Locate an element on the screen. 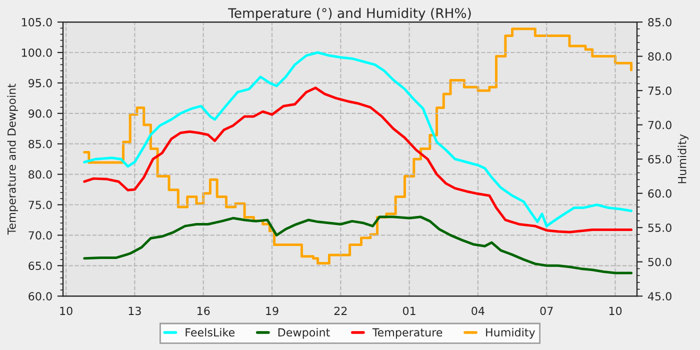 The image size is (700, 350). y2-tick-label: 85.0 is located at coordinates (660, 22).